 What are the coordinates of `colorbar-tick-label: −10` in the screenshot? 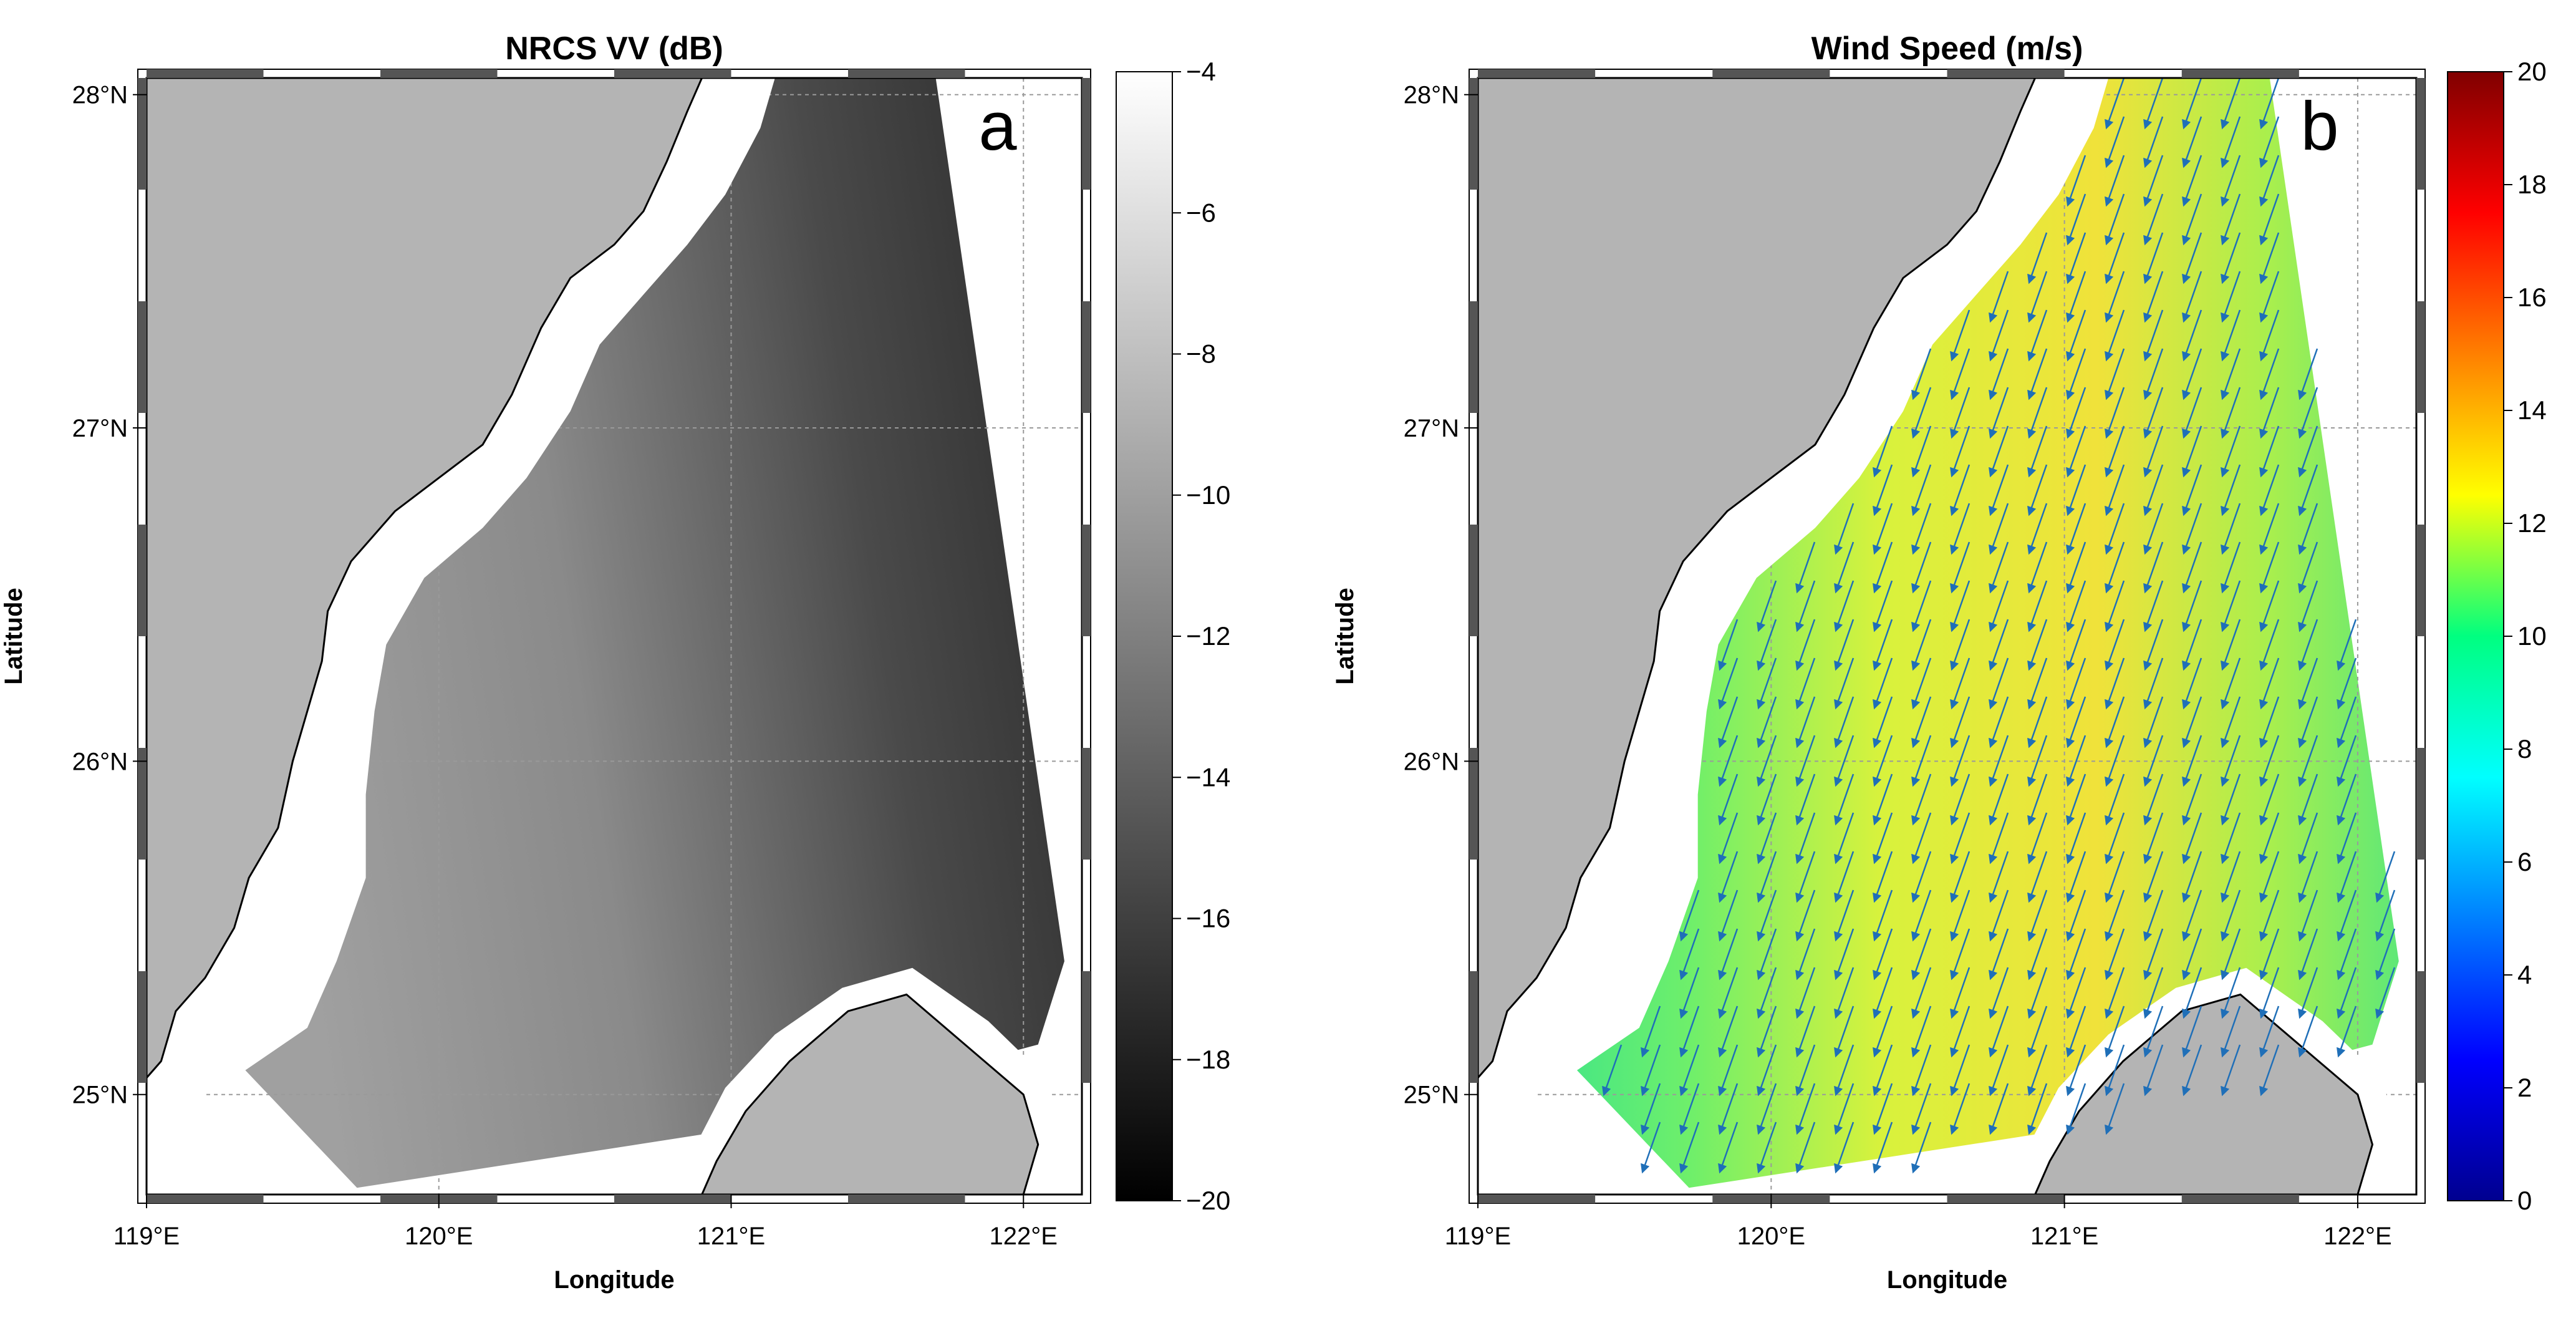 It's located at (1208, 495).